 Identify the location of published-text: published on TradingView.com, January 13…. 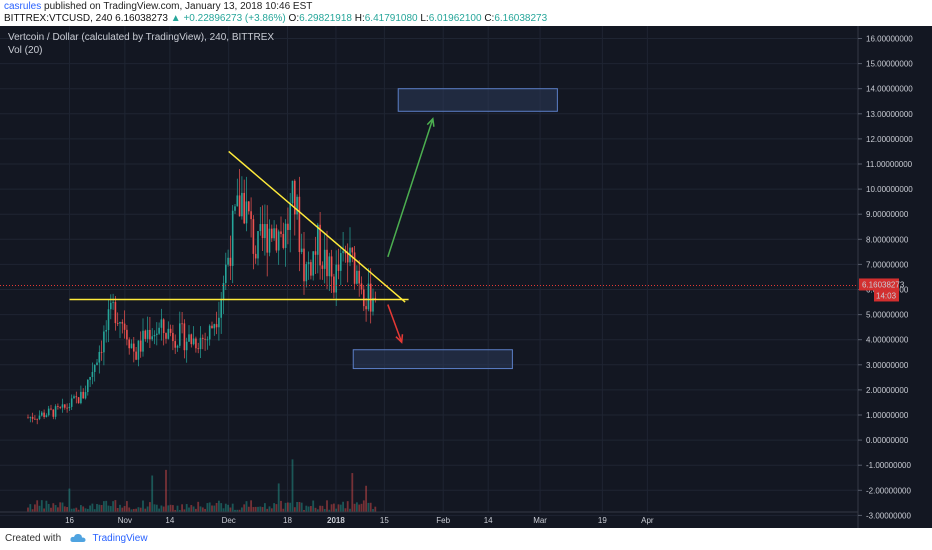
(178, 6).